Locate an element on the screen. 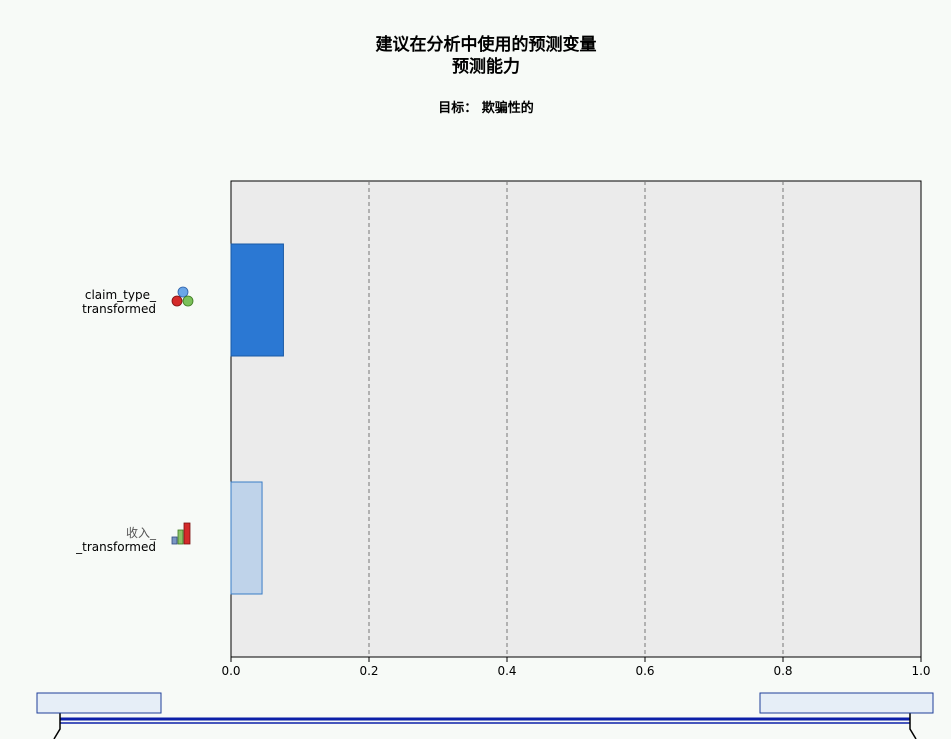  range-slider-right-handle is located at coordinates (846, 703).